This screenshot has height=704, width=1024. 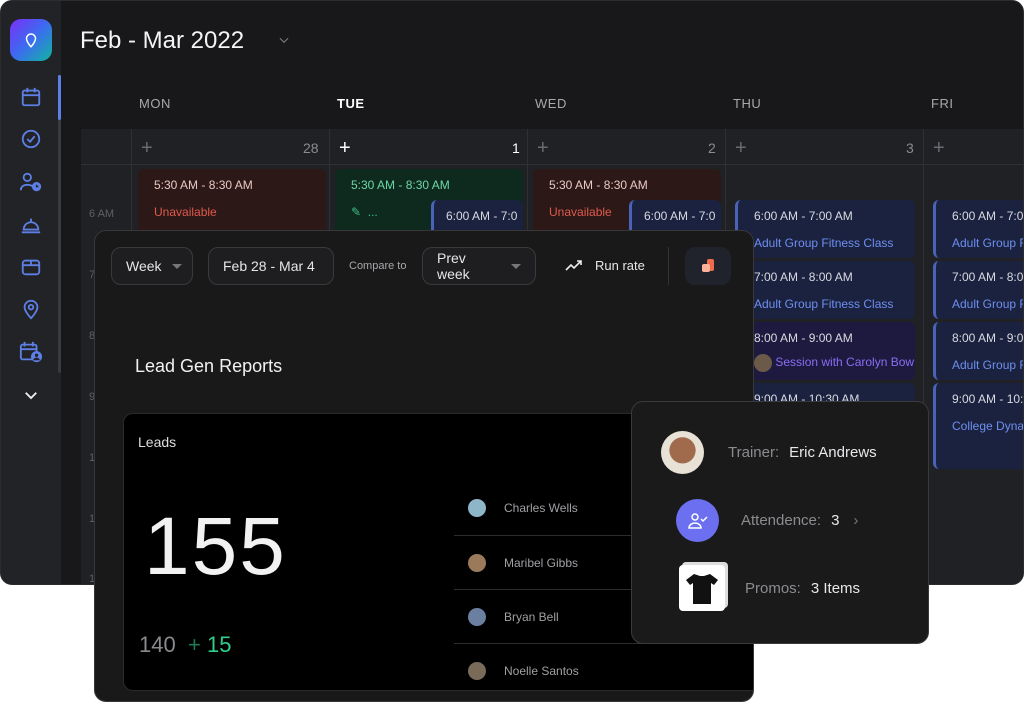 I want to click on add-event-thu-button: +, so click(x=741, y=148).